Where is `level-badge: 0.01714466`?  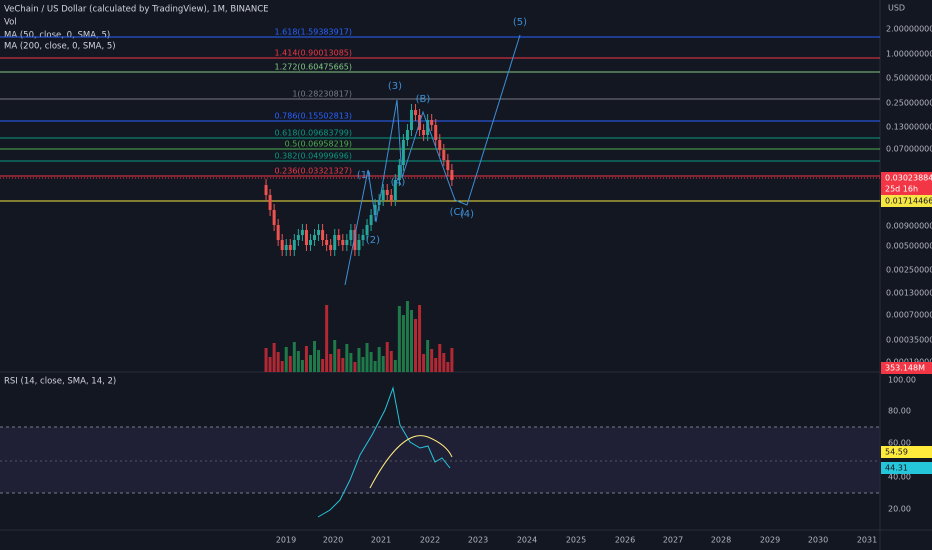 level-badge: 0.01714466 is located at coordinates (908, 201).